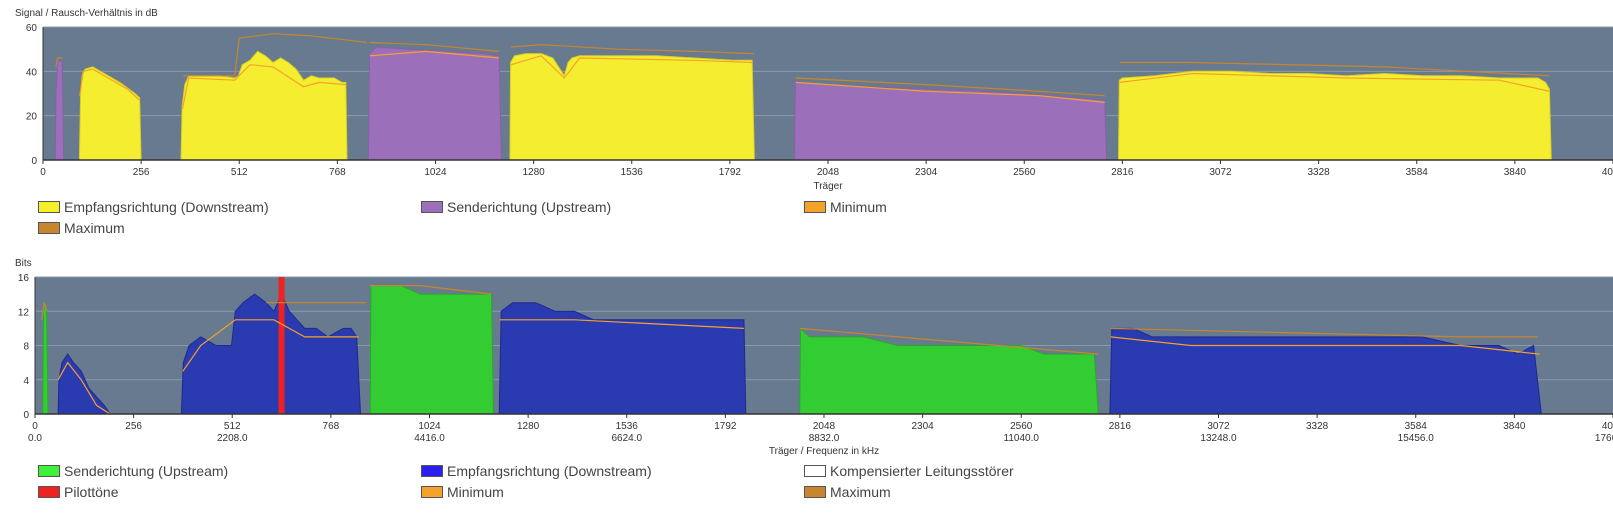 The width and height of the screenshot is (1613, 532). I want to click on snr-xtick-label: 0, so click(43, 172).